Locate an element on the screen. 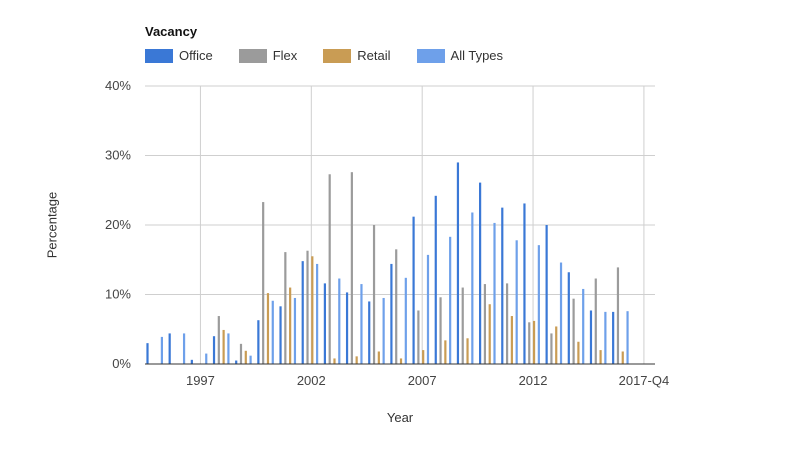 Image resolution: width=800 pixels, height=450 pixels. x-axis-title: Year is located at coordinates (400, 417).